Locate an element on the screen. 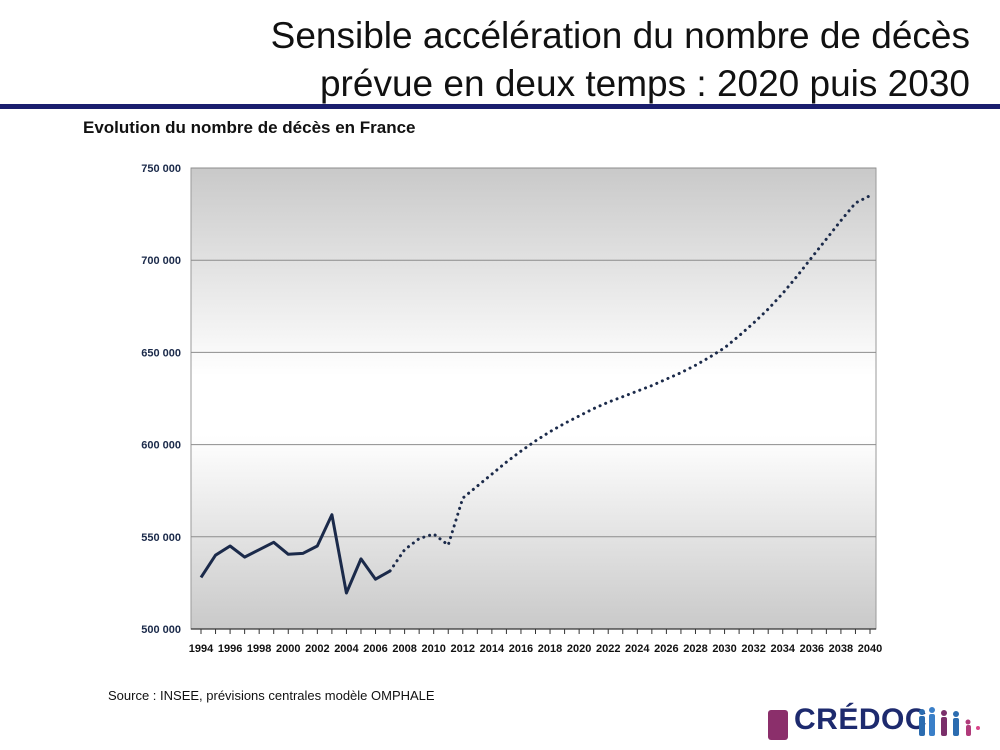 The width and height of the screenshot is (1000, 750). y-tick-label: 500 000 is located at coordinates (161, 630).